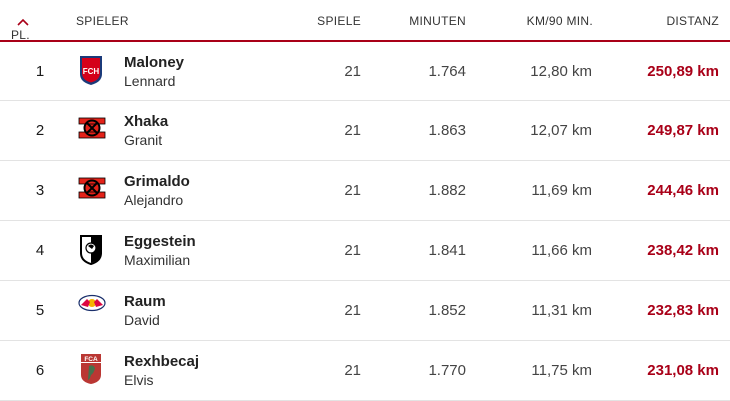  What do you see at coordinates (683, 130) in the screenshot?
I see `distance-cell: 249,87 km` at bounding box center [683, 130].